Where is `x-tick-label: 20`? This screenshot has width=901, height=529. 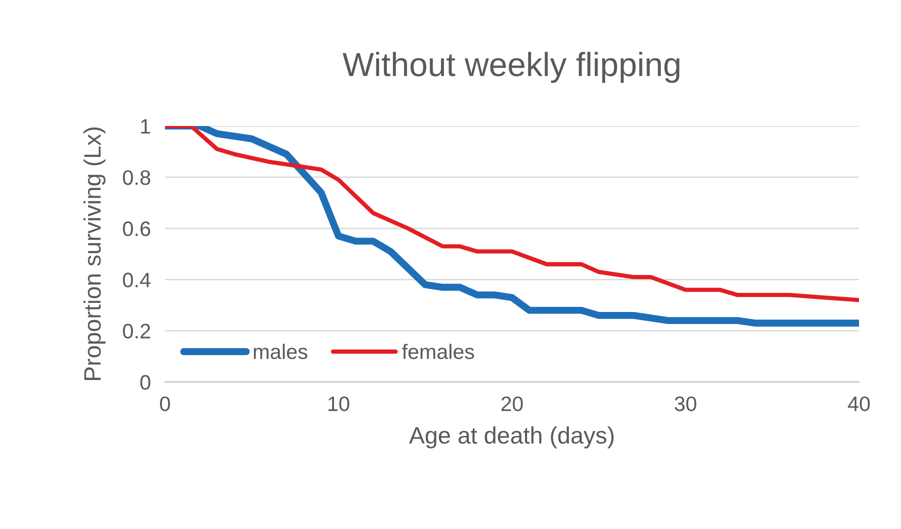 x-tick-label: 20 is located at coordinates (512, 404).